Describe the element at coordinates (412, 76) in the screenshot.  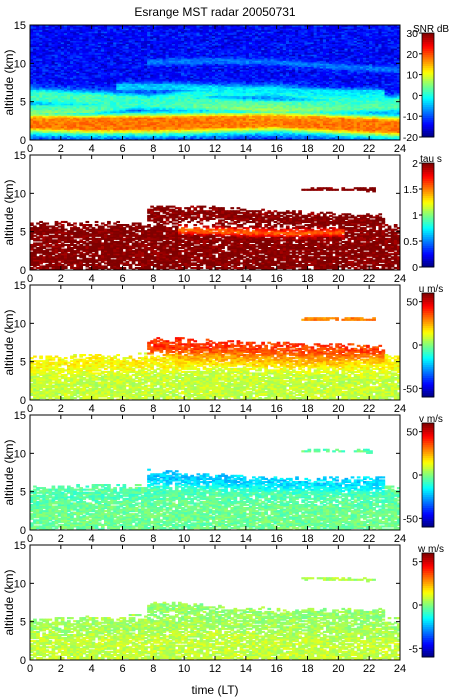
I see `colorbar-tick-label: 10` at that location.